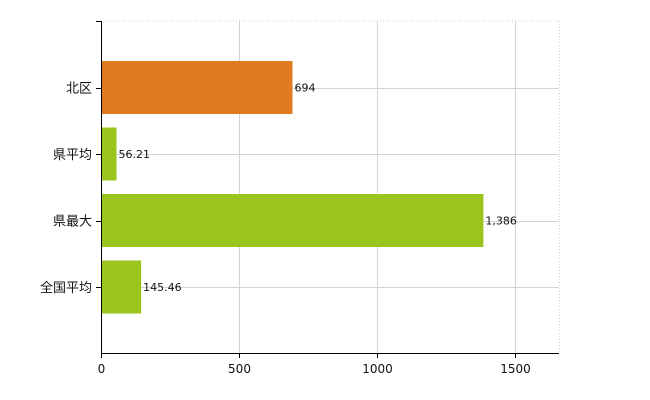 The width and height of the screenshot is (650, 400). Describe the element at coordinates (135, 154) in the screenshot. I see `data-label: 56.21` at that location.